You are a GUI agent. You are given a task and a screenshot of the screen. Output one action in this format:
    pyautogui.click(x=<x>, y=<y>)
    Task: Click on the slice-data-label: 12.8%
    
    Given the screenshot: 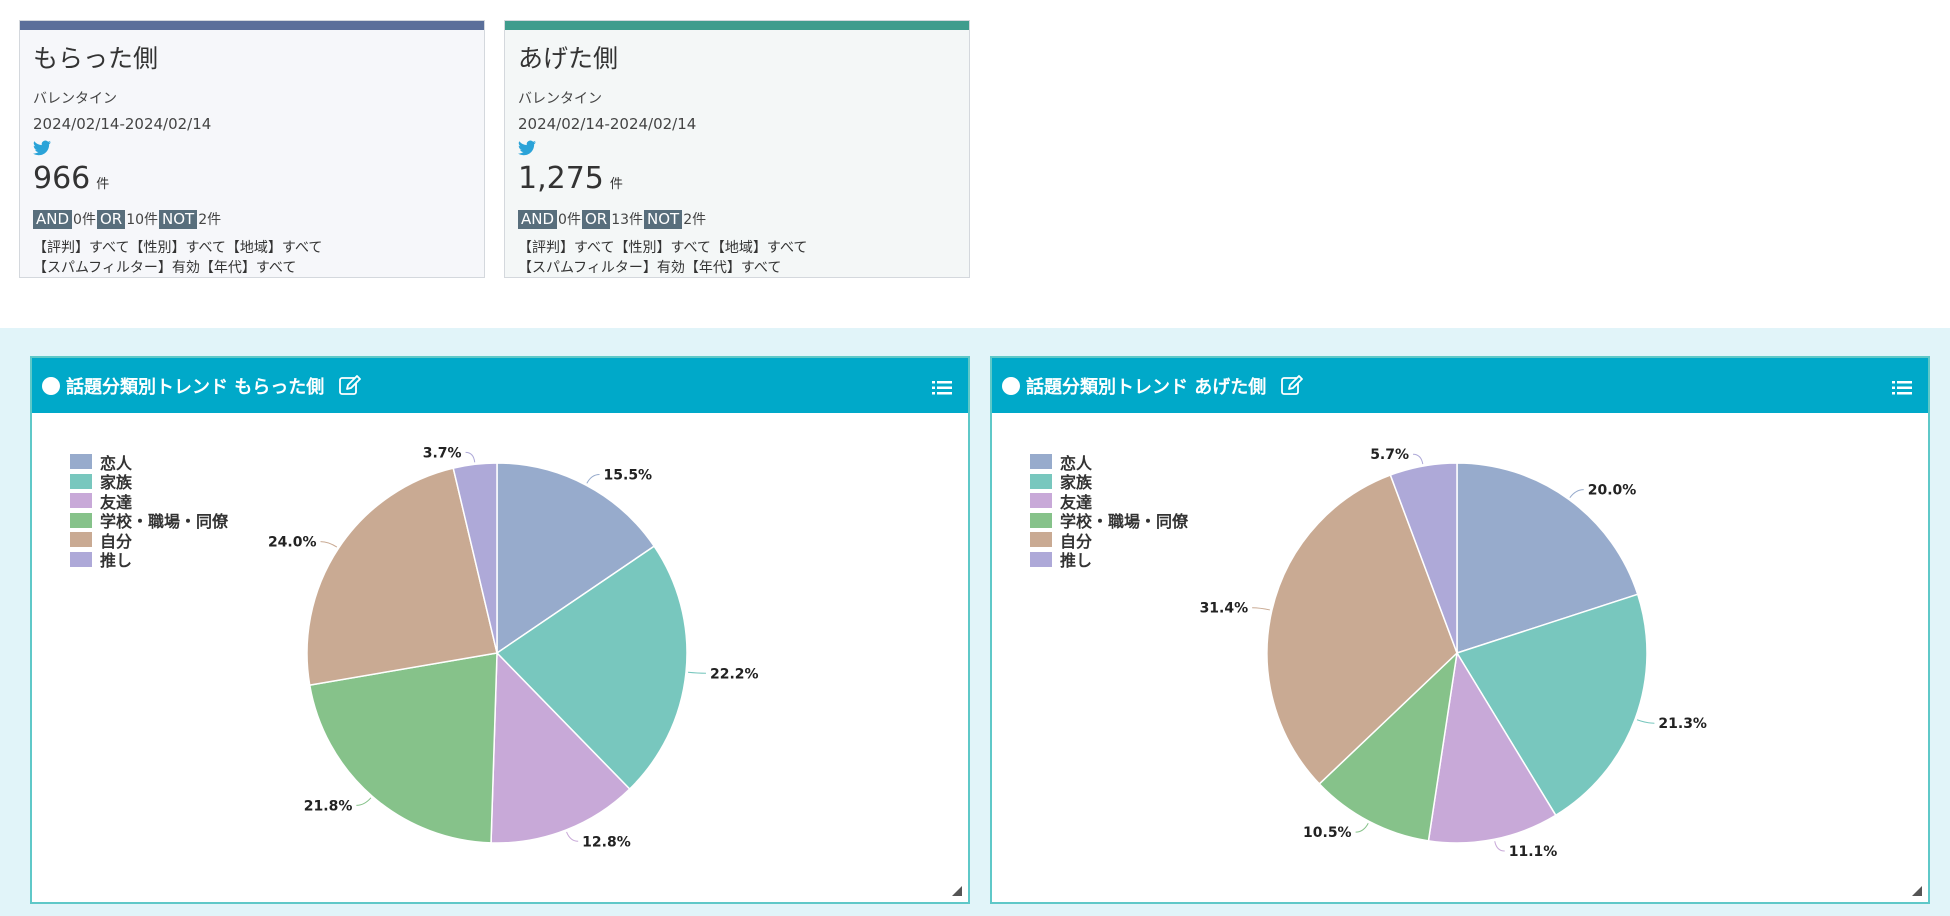 What is the action you would take?
    pyautogui.click(x=606, y=842)
    